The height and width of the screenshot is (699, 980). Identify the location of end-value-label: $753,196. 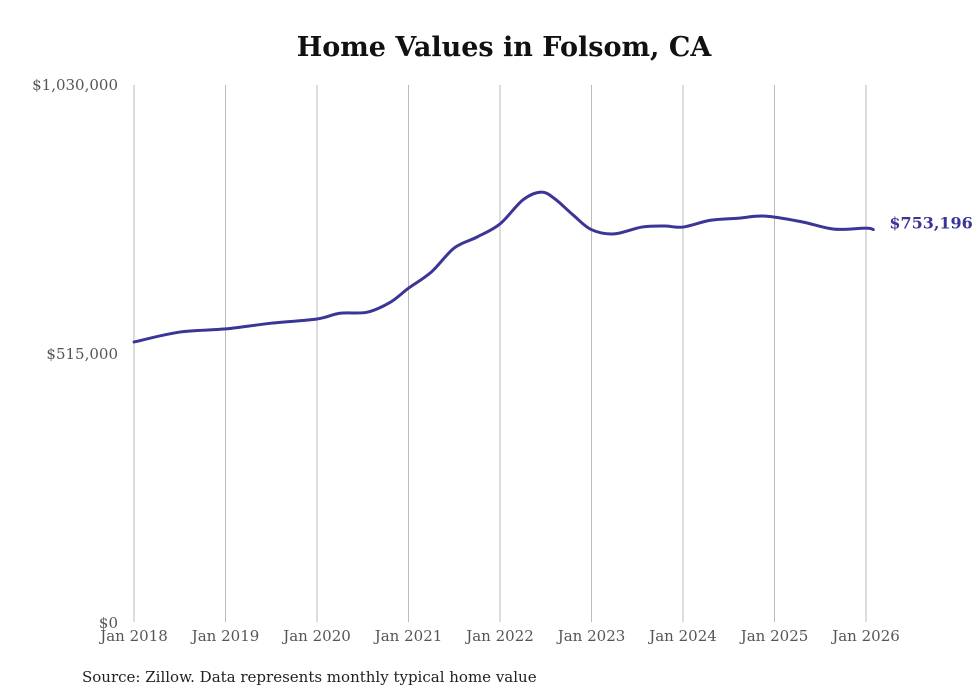
(931, 223).